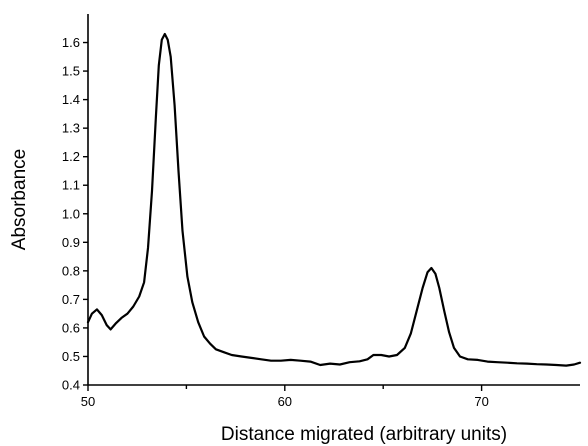 The image size is (588, 446). Describe the element at coordinates (71, 327) in the screenshot. I see `y-tick-label: 0.6` at that location.